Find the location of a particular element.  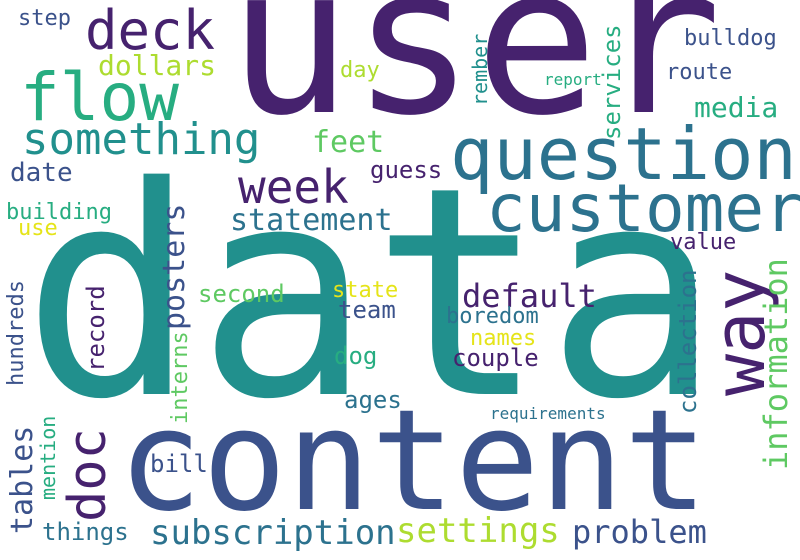

word-day: day is located at coordinates (360, 70).